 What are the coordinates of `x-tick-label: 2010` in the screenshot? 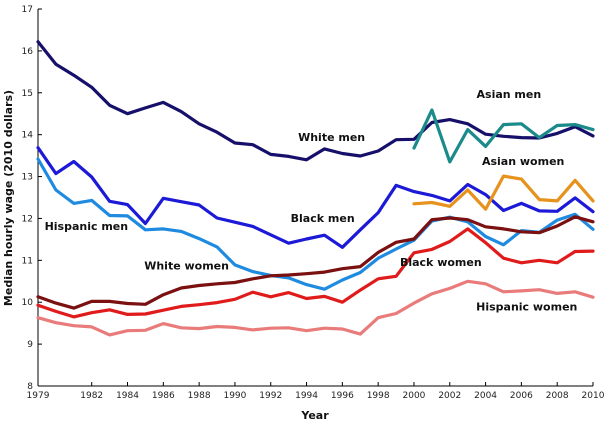 It's located at (593, 396).